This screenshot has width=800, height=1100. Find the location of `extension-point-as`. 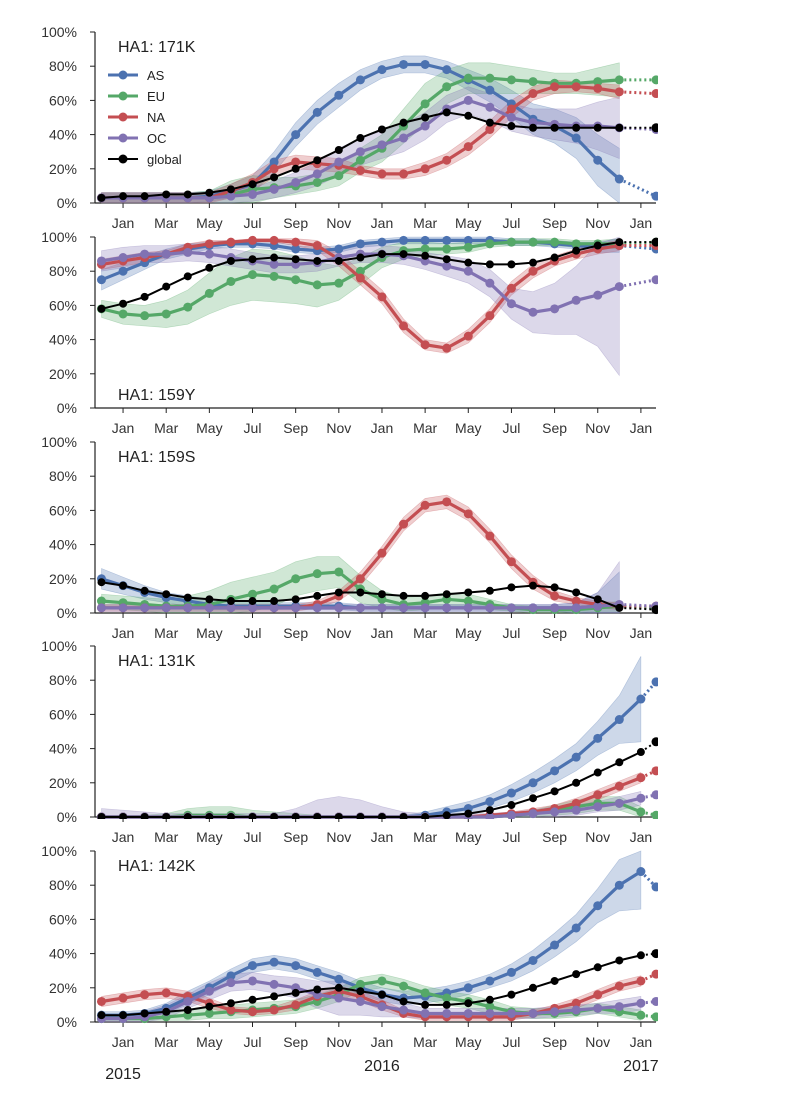

extension-point-as is located at coordinates (654, 196).